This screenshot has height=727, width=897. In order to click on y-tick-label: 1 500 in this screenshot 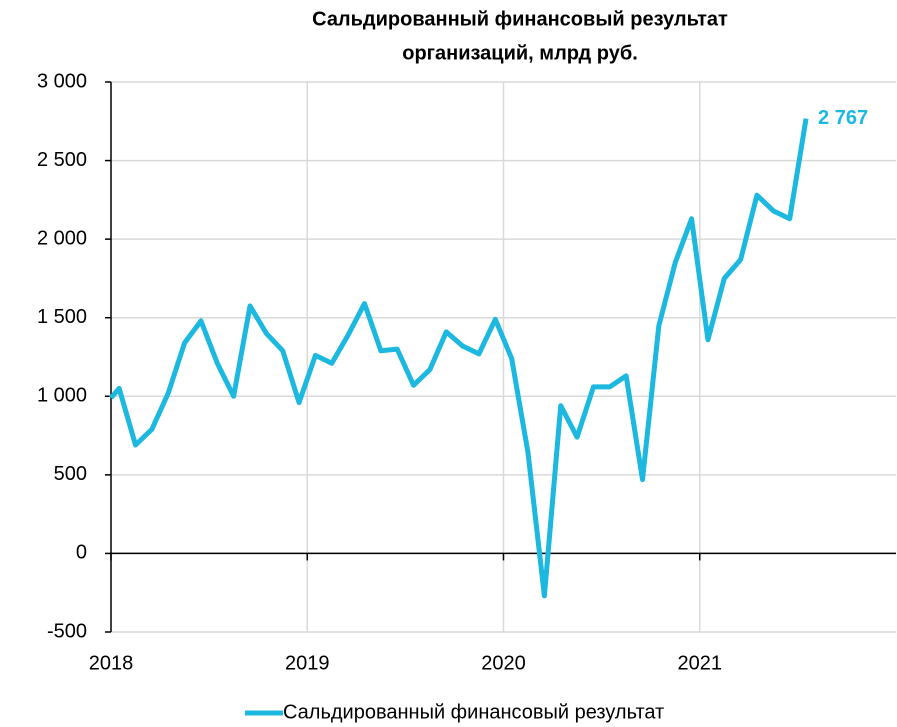, I will do `click(62, 317)`.